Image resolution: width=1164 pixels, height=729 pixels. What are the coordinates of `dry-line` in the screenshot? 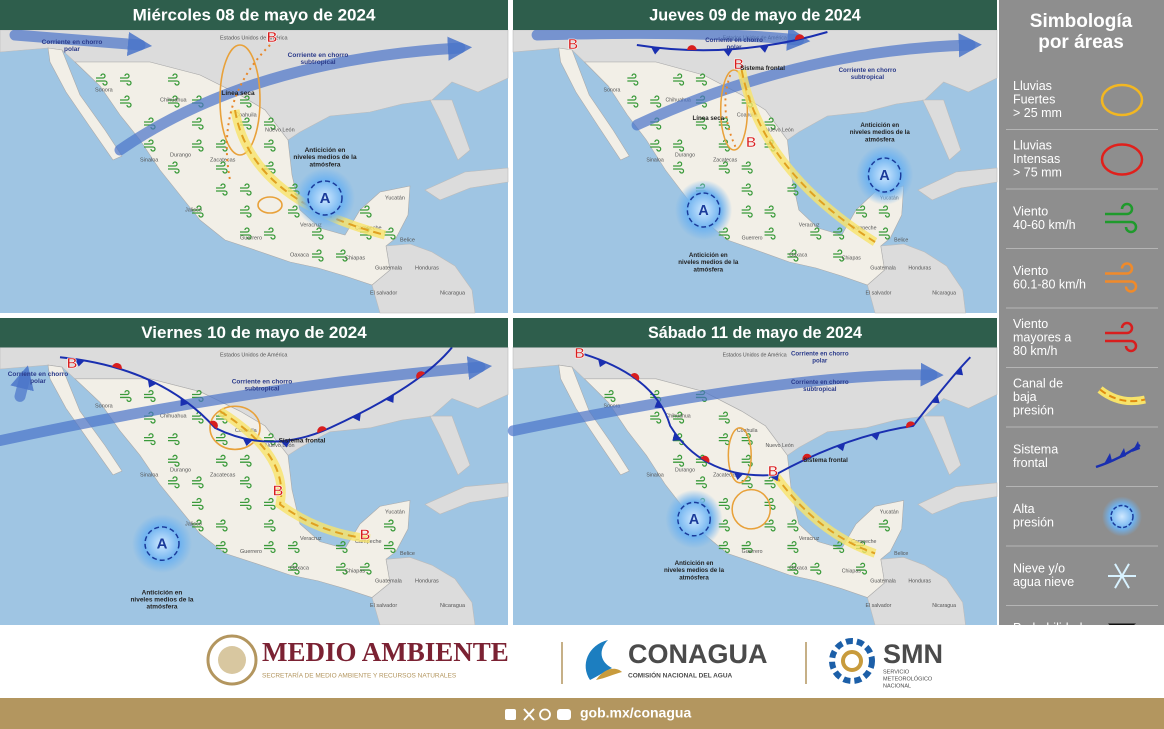 It's located at (248, 112).